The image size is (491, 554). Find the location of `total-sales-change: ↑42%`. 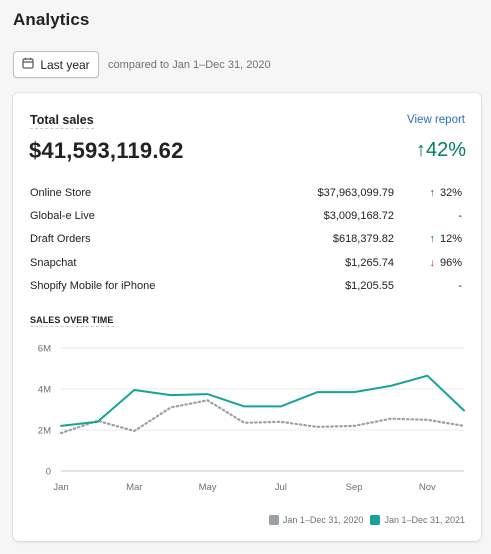

total-sales-change: ↑42% is located at coordinates (441, 150).